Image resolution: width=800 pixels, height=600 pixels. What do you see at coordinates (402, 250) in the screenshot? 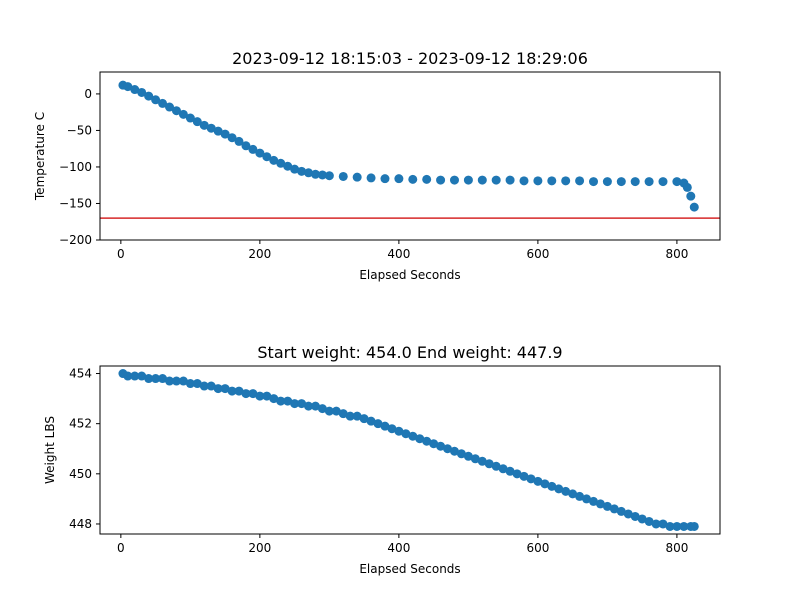
I see `temperature-x-ticks: 0 200 400 600 800` at bounding box center [402, 250].